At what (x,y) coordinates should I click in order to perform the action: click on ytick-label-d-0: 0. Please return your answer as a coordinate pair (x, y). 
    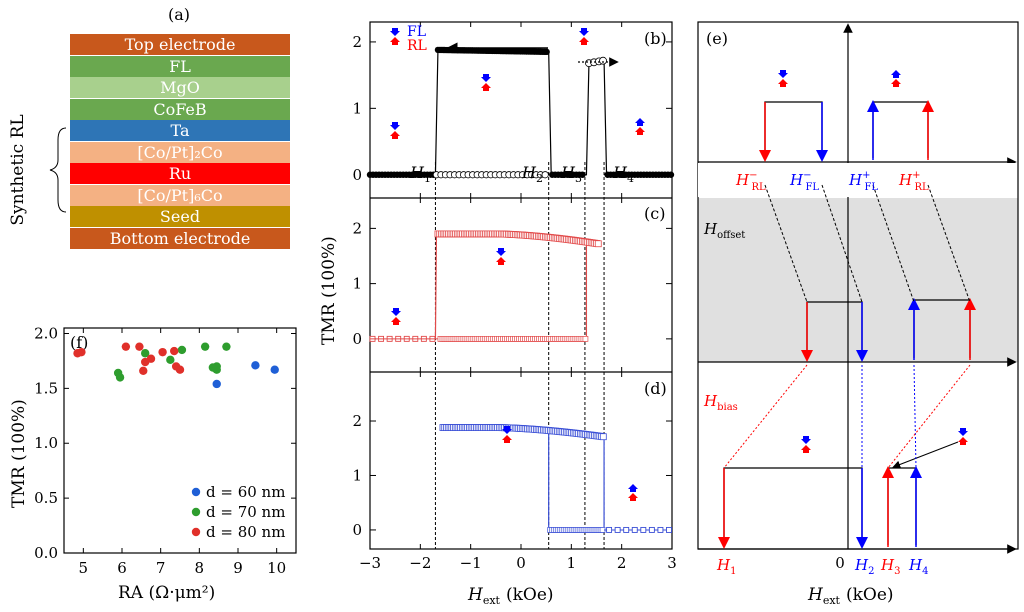
    Looking at the image, I should click on (357, 530).